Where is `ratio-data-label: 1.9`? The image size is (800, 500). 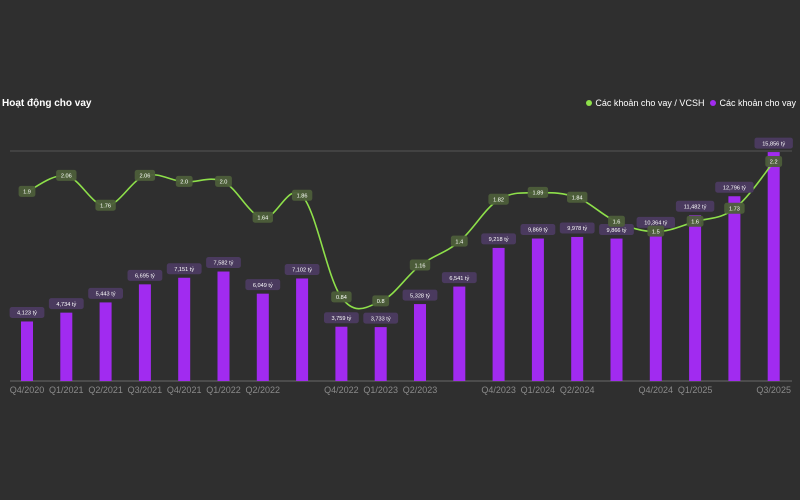
ratio-data-label: 1.9 is located at coordinates (27, 193).